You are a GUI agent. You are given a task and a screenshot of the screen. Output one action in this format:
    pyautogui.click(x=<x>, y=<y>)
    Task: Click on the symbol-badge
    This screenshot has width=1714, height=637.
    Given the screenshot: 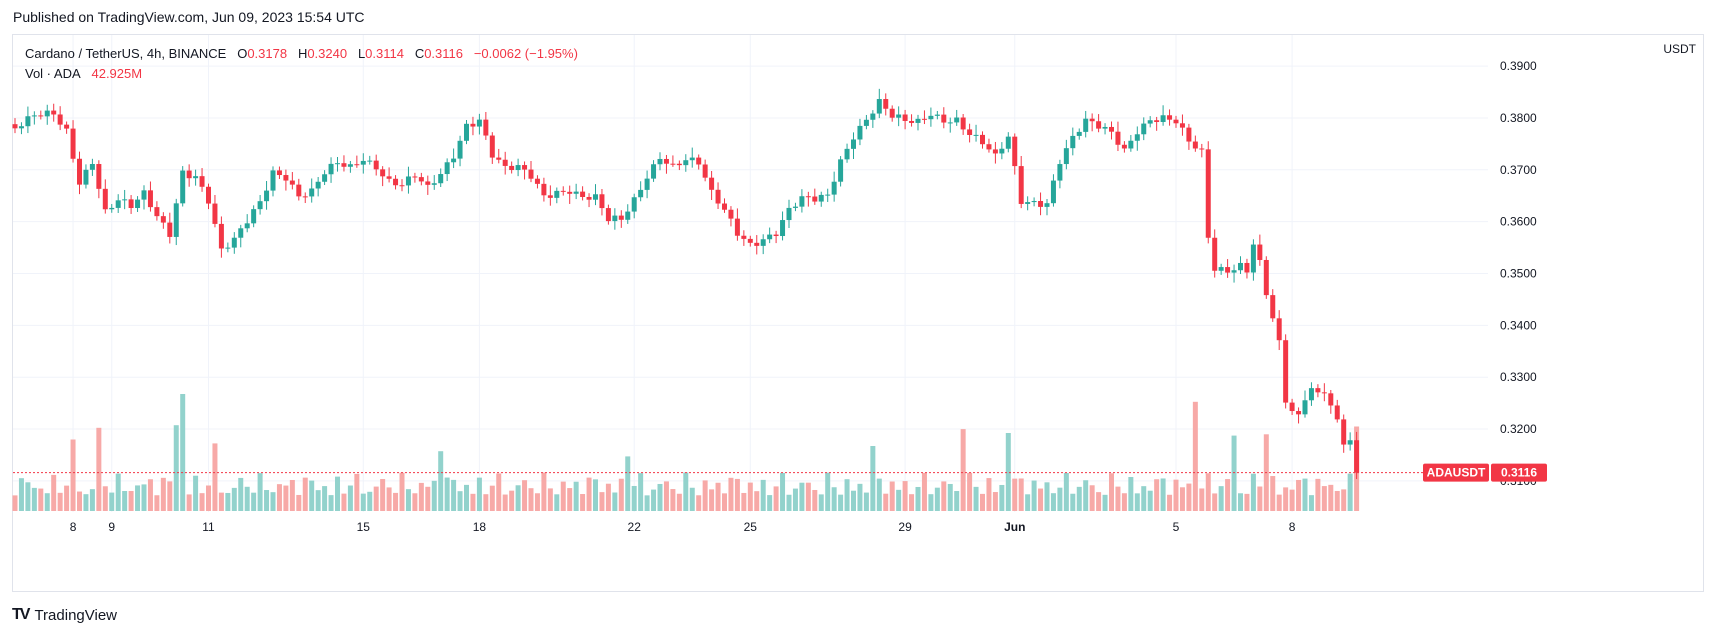 What is the action you would take?
    pyautogui.click(x=1456, y=472)
    